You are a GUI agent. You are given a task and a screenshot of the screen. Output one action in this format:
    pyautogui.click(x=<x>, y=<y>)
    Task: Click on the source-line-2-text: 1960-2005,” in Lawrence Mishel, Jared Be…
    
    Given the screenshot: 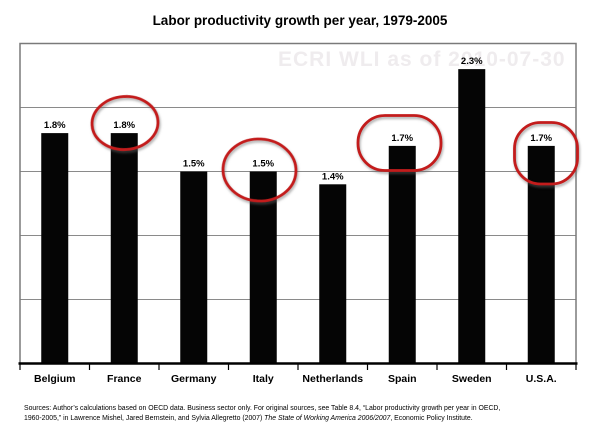 What is the action you would take?
    pyautogui.click(x=144, y=418)
    